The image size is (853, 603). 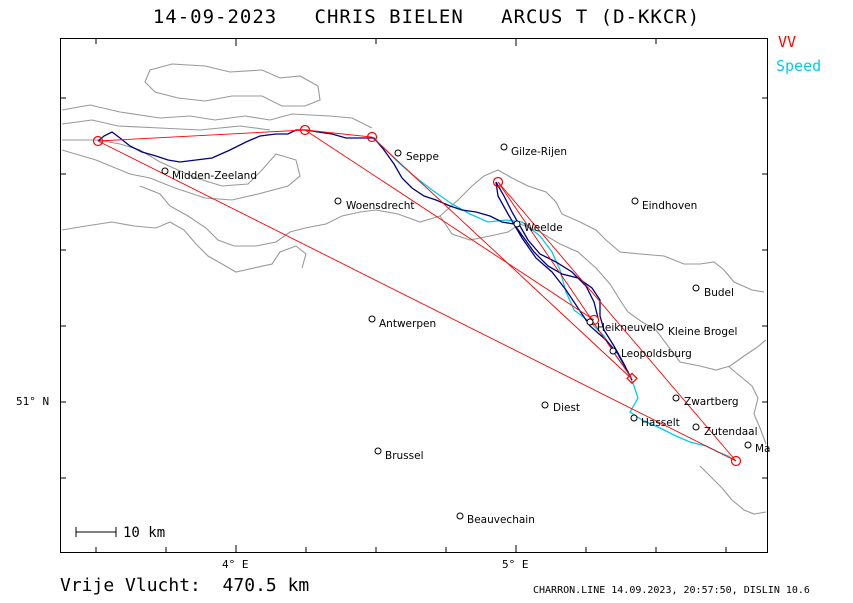 What do you see at coordinates (763, 449) in the screenshot?
I see `place-label-ma: Ma` at bounding box center [763, 449].